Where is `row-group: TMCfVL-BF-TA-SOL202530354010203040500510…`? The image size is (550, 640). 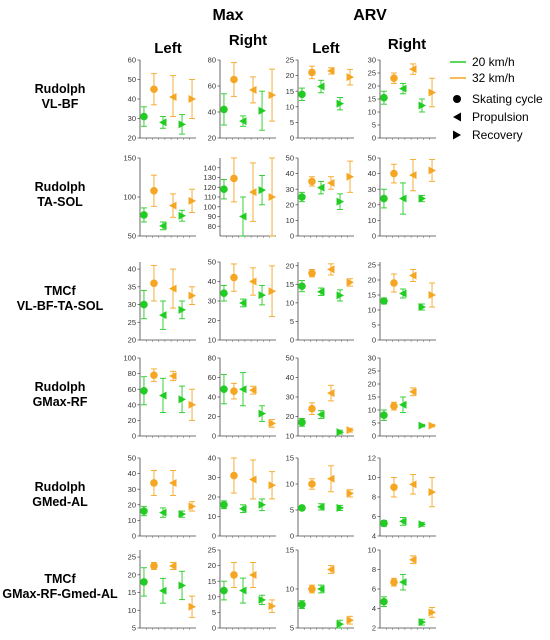
row-group: TMCfVL-BF-TA-SOL202530354010203040500510… is located at coordinates (227, 301).